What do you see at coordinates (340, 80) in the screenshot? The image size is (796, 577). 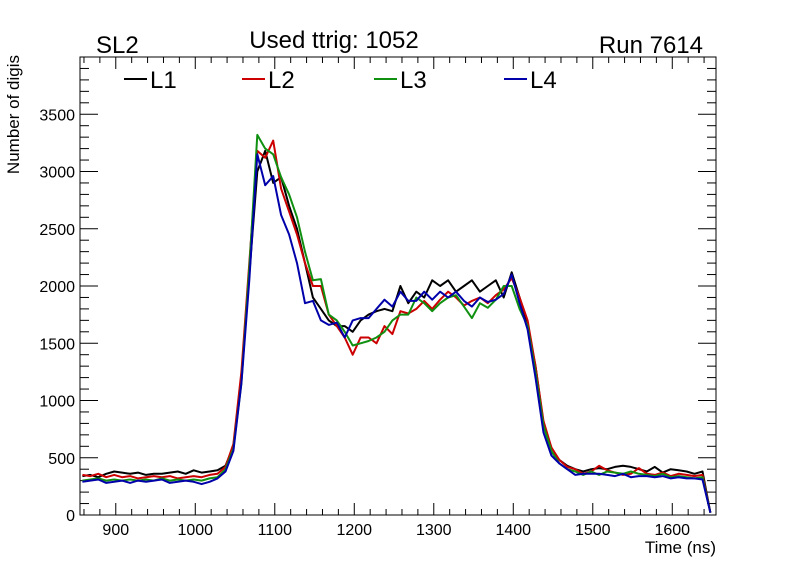 I see `legend: L1 L2 L3 L4` at bounding box center [340, 80].